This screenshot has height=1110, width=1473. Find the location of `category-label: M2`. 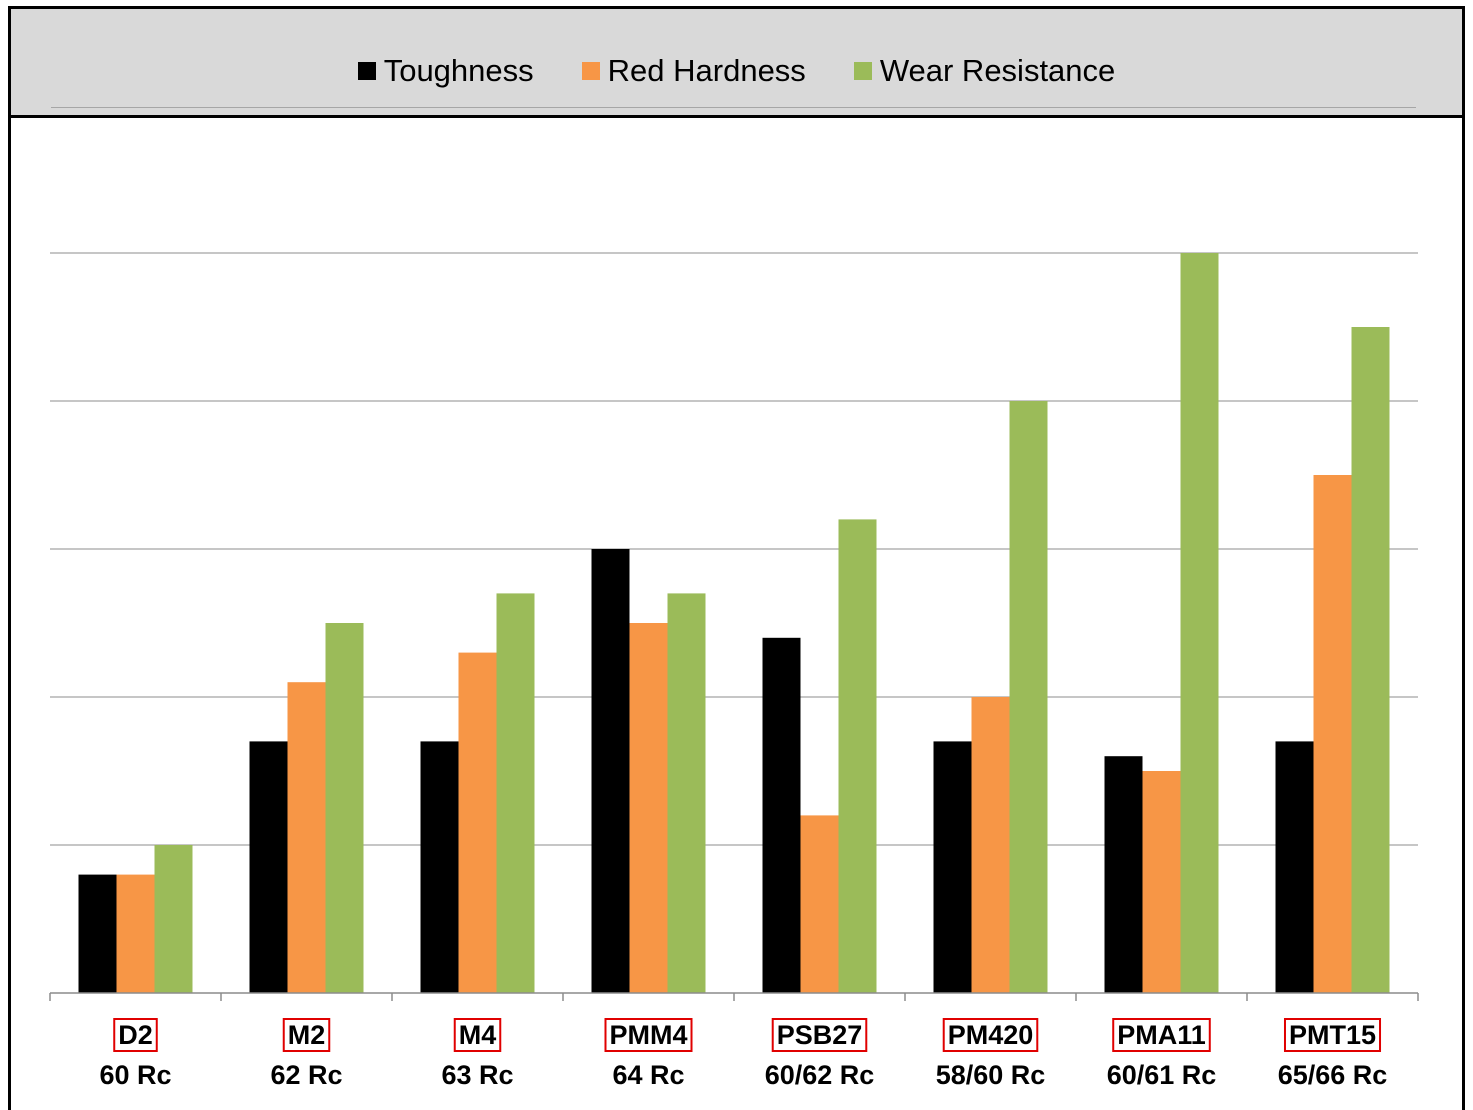

category-label: M2 is located at coordinates (307, 1035).